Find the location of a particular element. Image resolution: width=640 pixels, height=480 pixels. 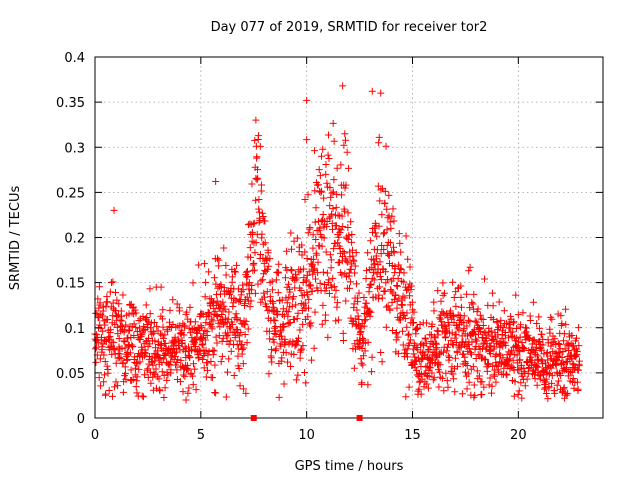

x-tick-label: 10 is located at coordinates (306, 435).